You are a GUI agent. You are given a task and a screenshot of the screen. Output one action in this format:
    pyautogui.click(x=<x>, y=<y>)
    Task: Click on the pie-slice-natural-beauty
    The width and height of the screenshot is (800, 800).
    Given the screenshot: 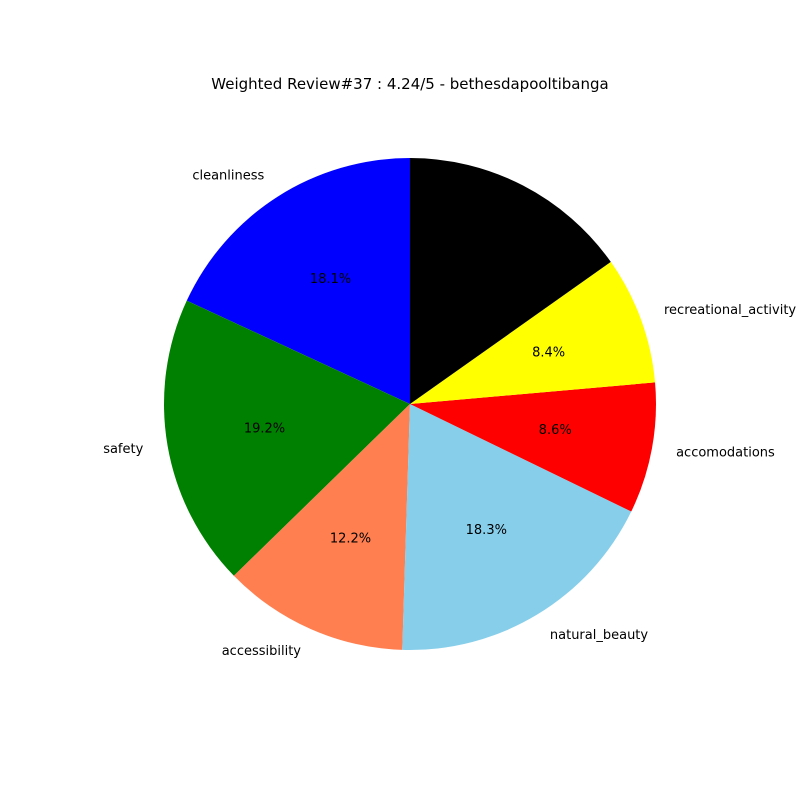 What is the action you would take?
    pyautogui.click(x=517, y=527)
    